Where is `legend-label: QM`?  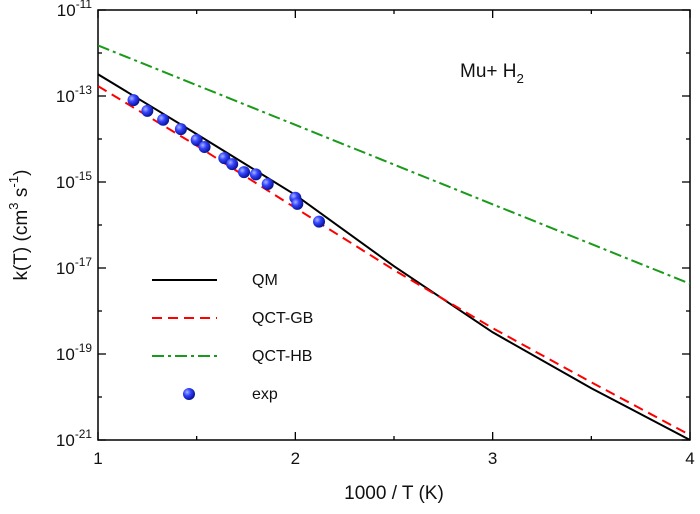 legend-label: QM is located at coordinates (265, 280).